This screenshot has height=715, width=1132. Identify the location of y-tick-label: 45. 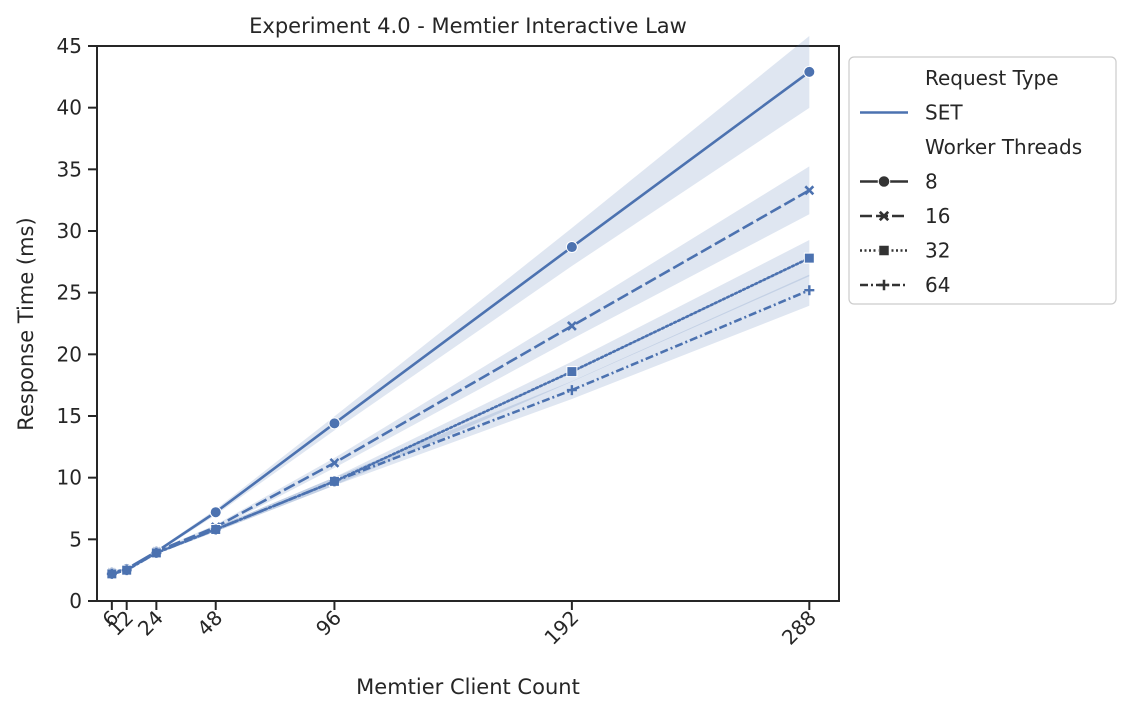
(69, 46).